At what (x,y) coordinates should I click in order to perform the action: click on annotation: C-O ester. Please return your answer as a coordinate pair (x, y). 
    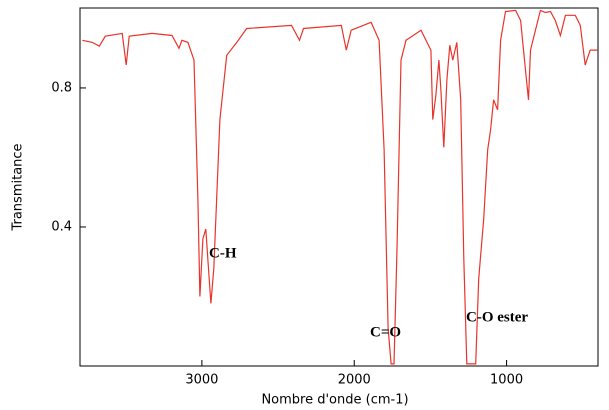
    Looking at the image, I should click on (497, 317).